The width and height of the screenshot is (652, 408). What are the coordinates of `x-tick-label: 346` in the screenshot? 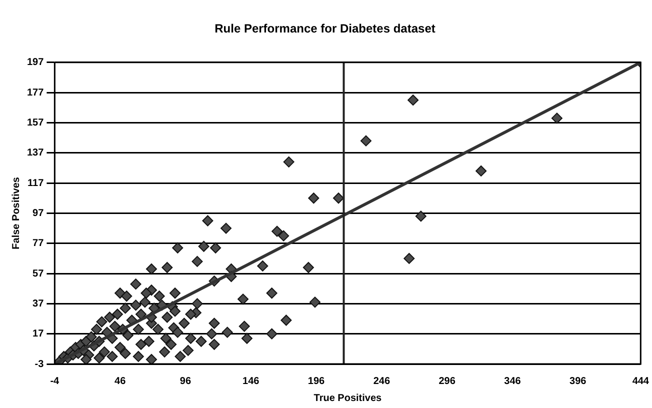 It's located at (513, 381).